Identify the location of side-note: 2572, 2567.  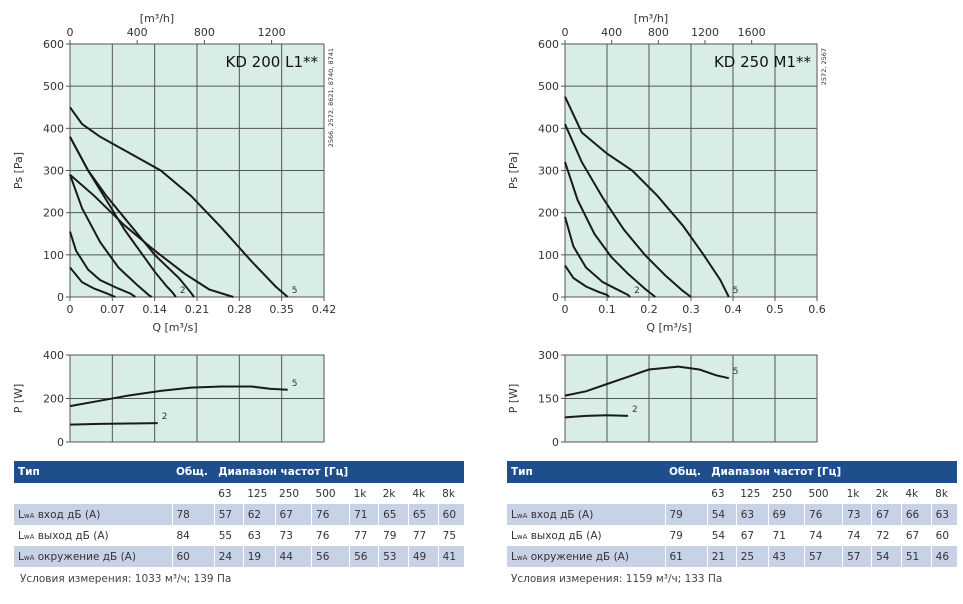
(824, 66).